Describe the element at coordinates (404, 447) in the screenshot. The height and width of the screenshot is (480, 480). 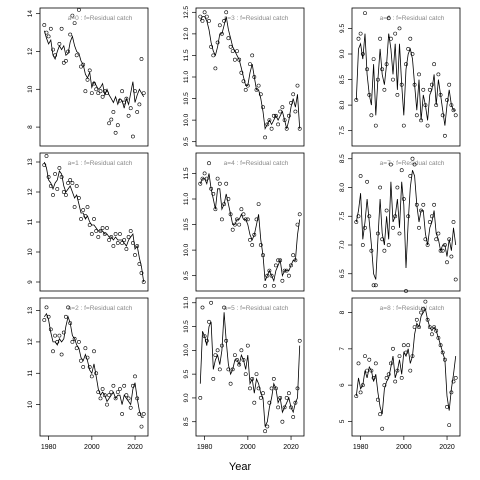
I see `x-tick-label: 2000` at that location.